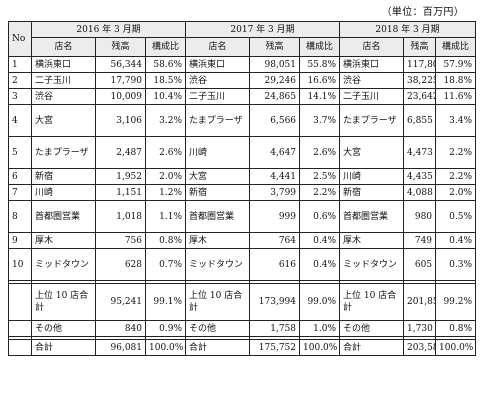 The image size is (480, 403). What do you see at coordinates (165, 216) in the screenshot?
I see `ratio-cell: 1.1%` at bounding box center [165, 216].